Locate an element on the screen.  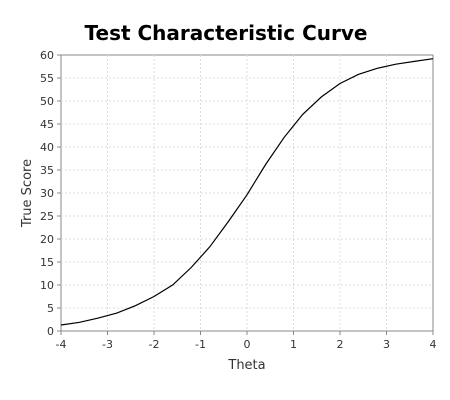
y-tick-label: 0 is located at coordinates (50, 331).